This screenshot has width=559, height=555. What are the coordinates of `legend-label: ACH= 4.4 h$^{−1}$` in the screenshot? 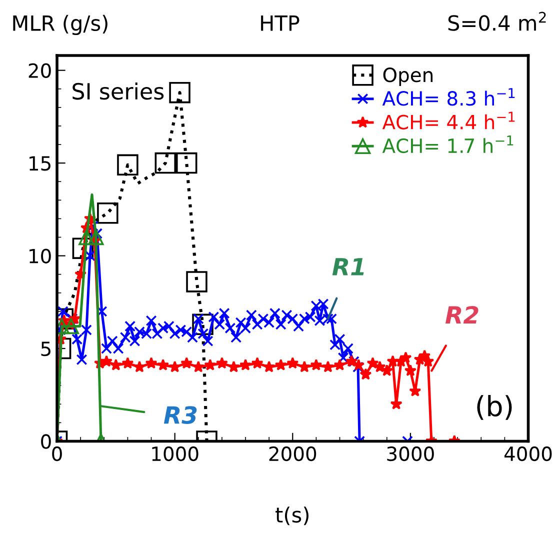 It's located at (448, 121).